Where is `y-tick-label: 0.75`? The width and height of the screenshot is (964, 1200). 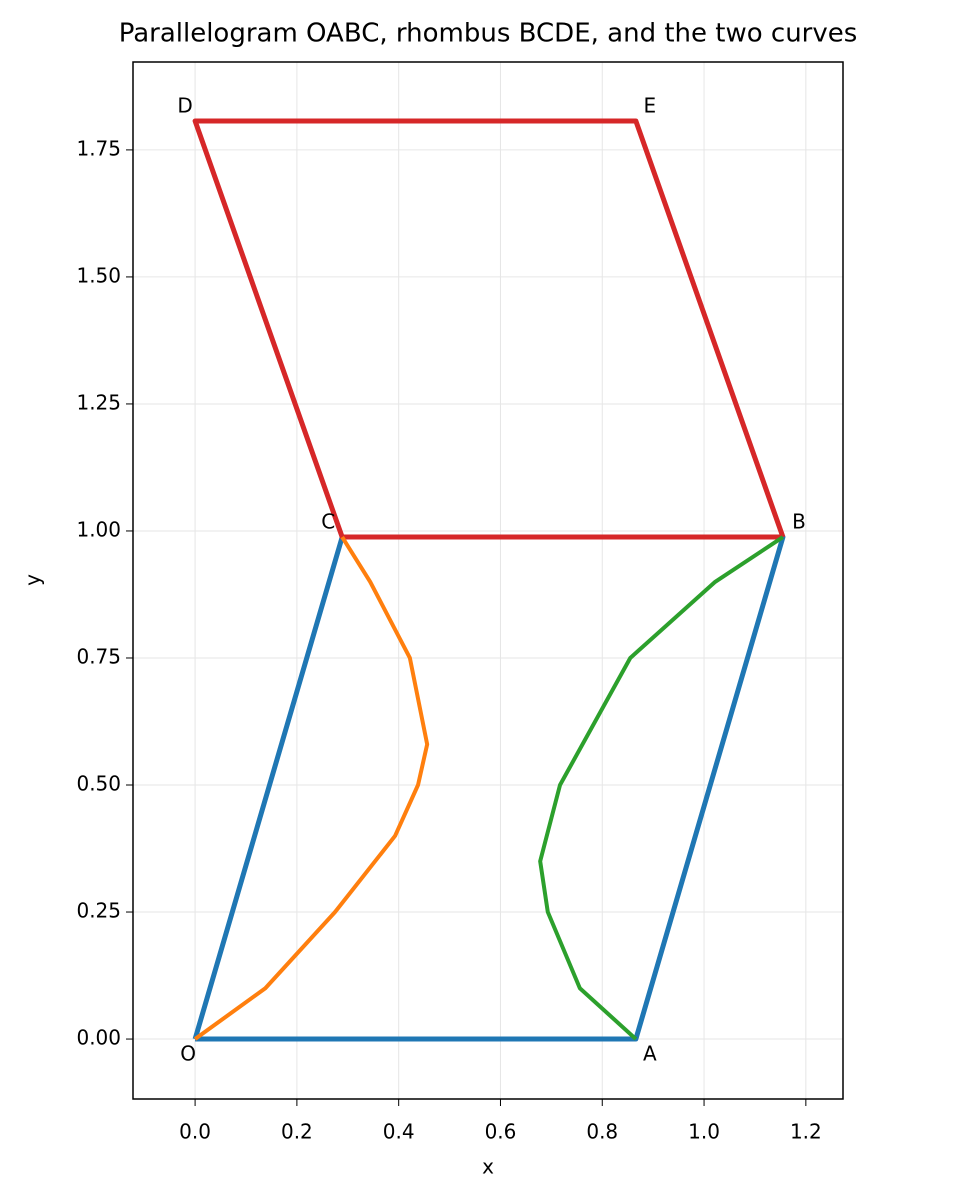 y-tick-label: 0.75 is located at coordinates (98, 656).